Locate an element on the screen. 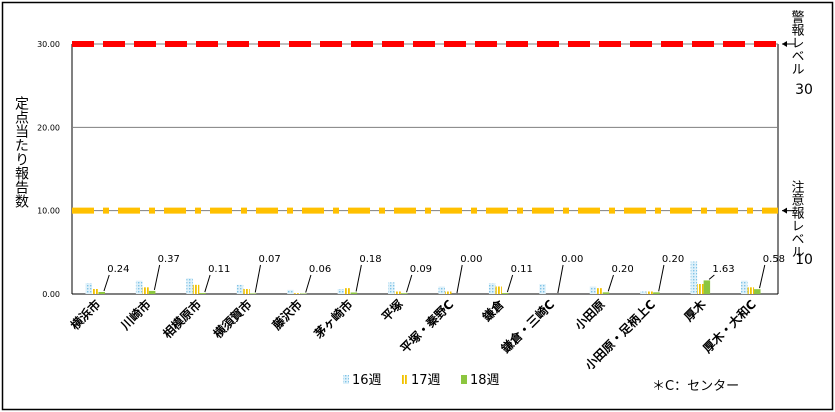 The width and height of the screenshot is (835, 412). y-axis-title: 定点当たり報告数 is located at coordinates (21, 152).